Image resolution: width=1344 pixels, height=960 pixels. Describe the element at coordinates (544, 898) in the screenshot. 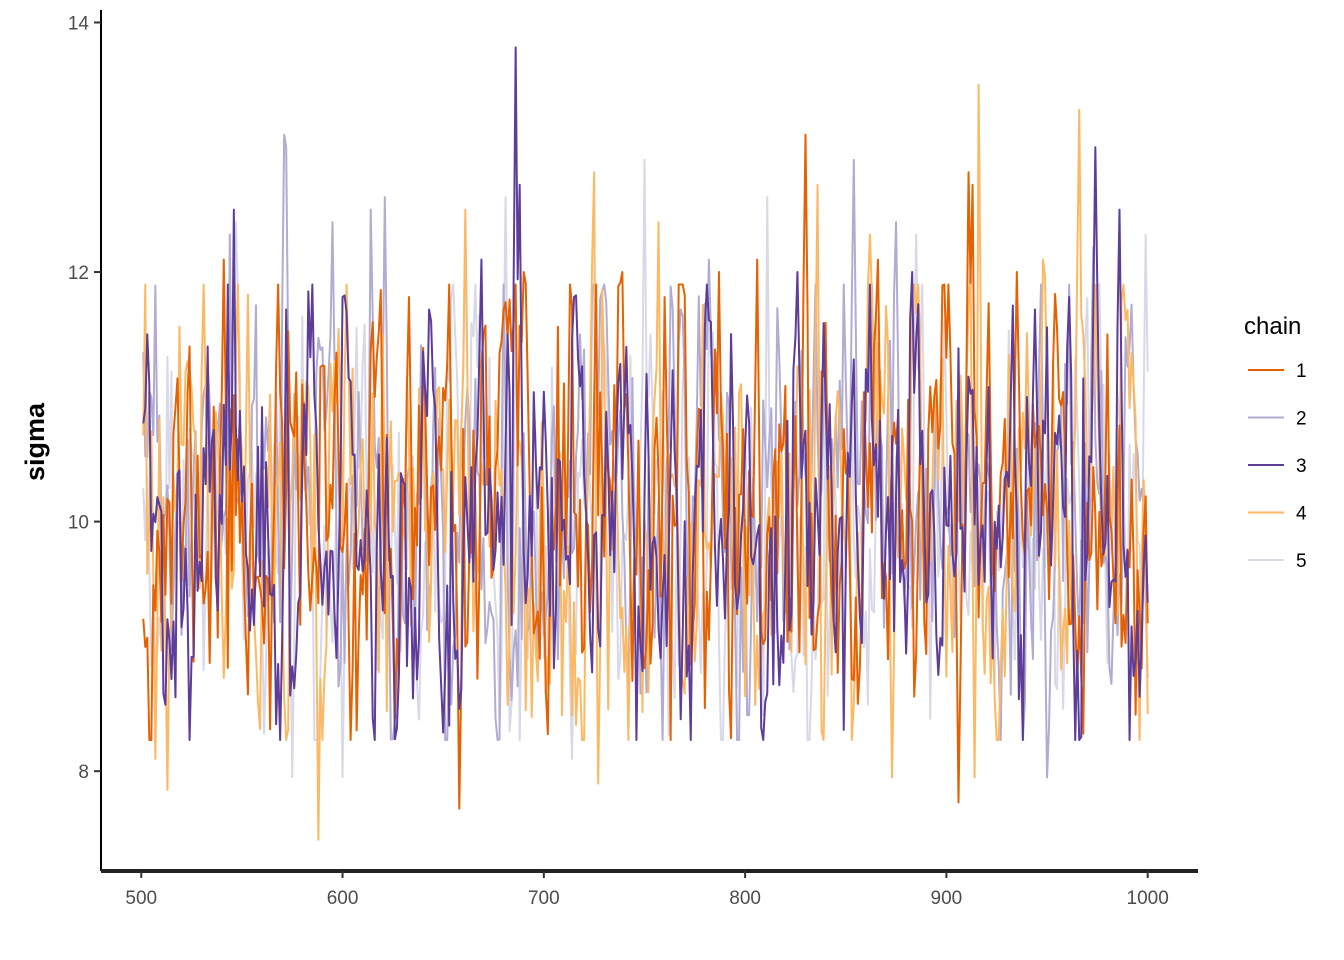

I see `x-tick-label: 700` at that location.